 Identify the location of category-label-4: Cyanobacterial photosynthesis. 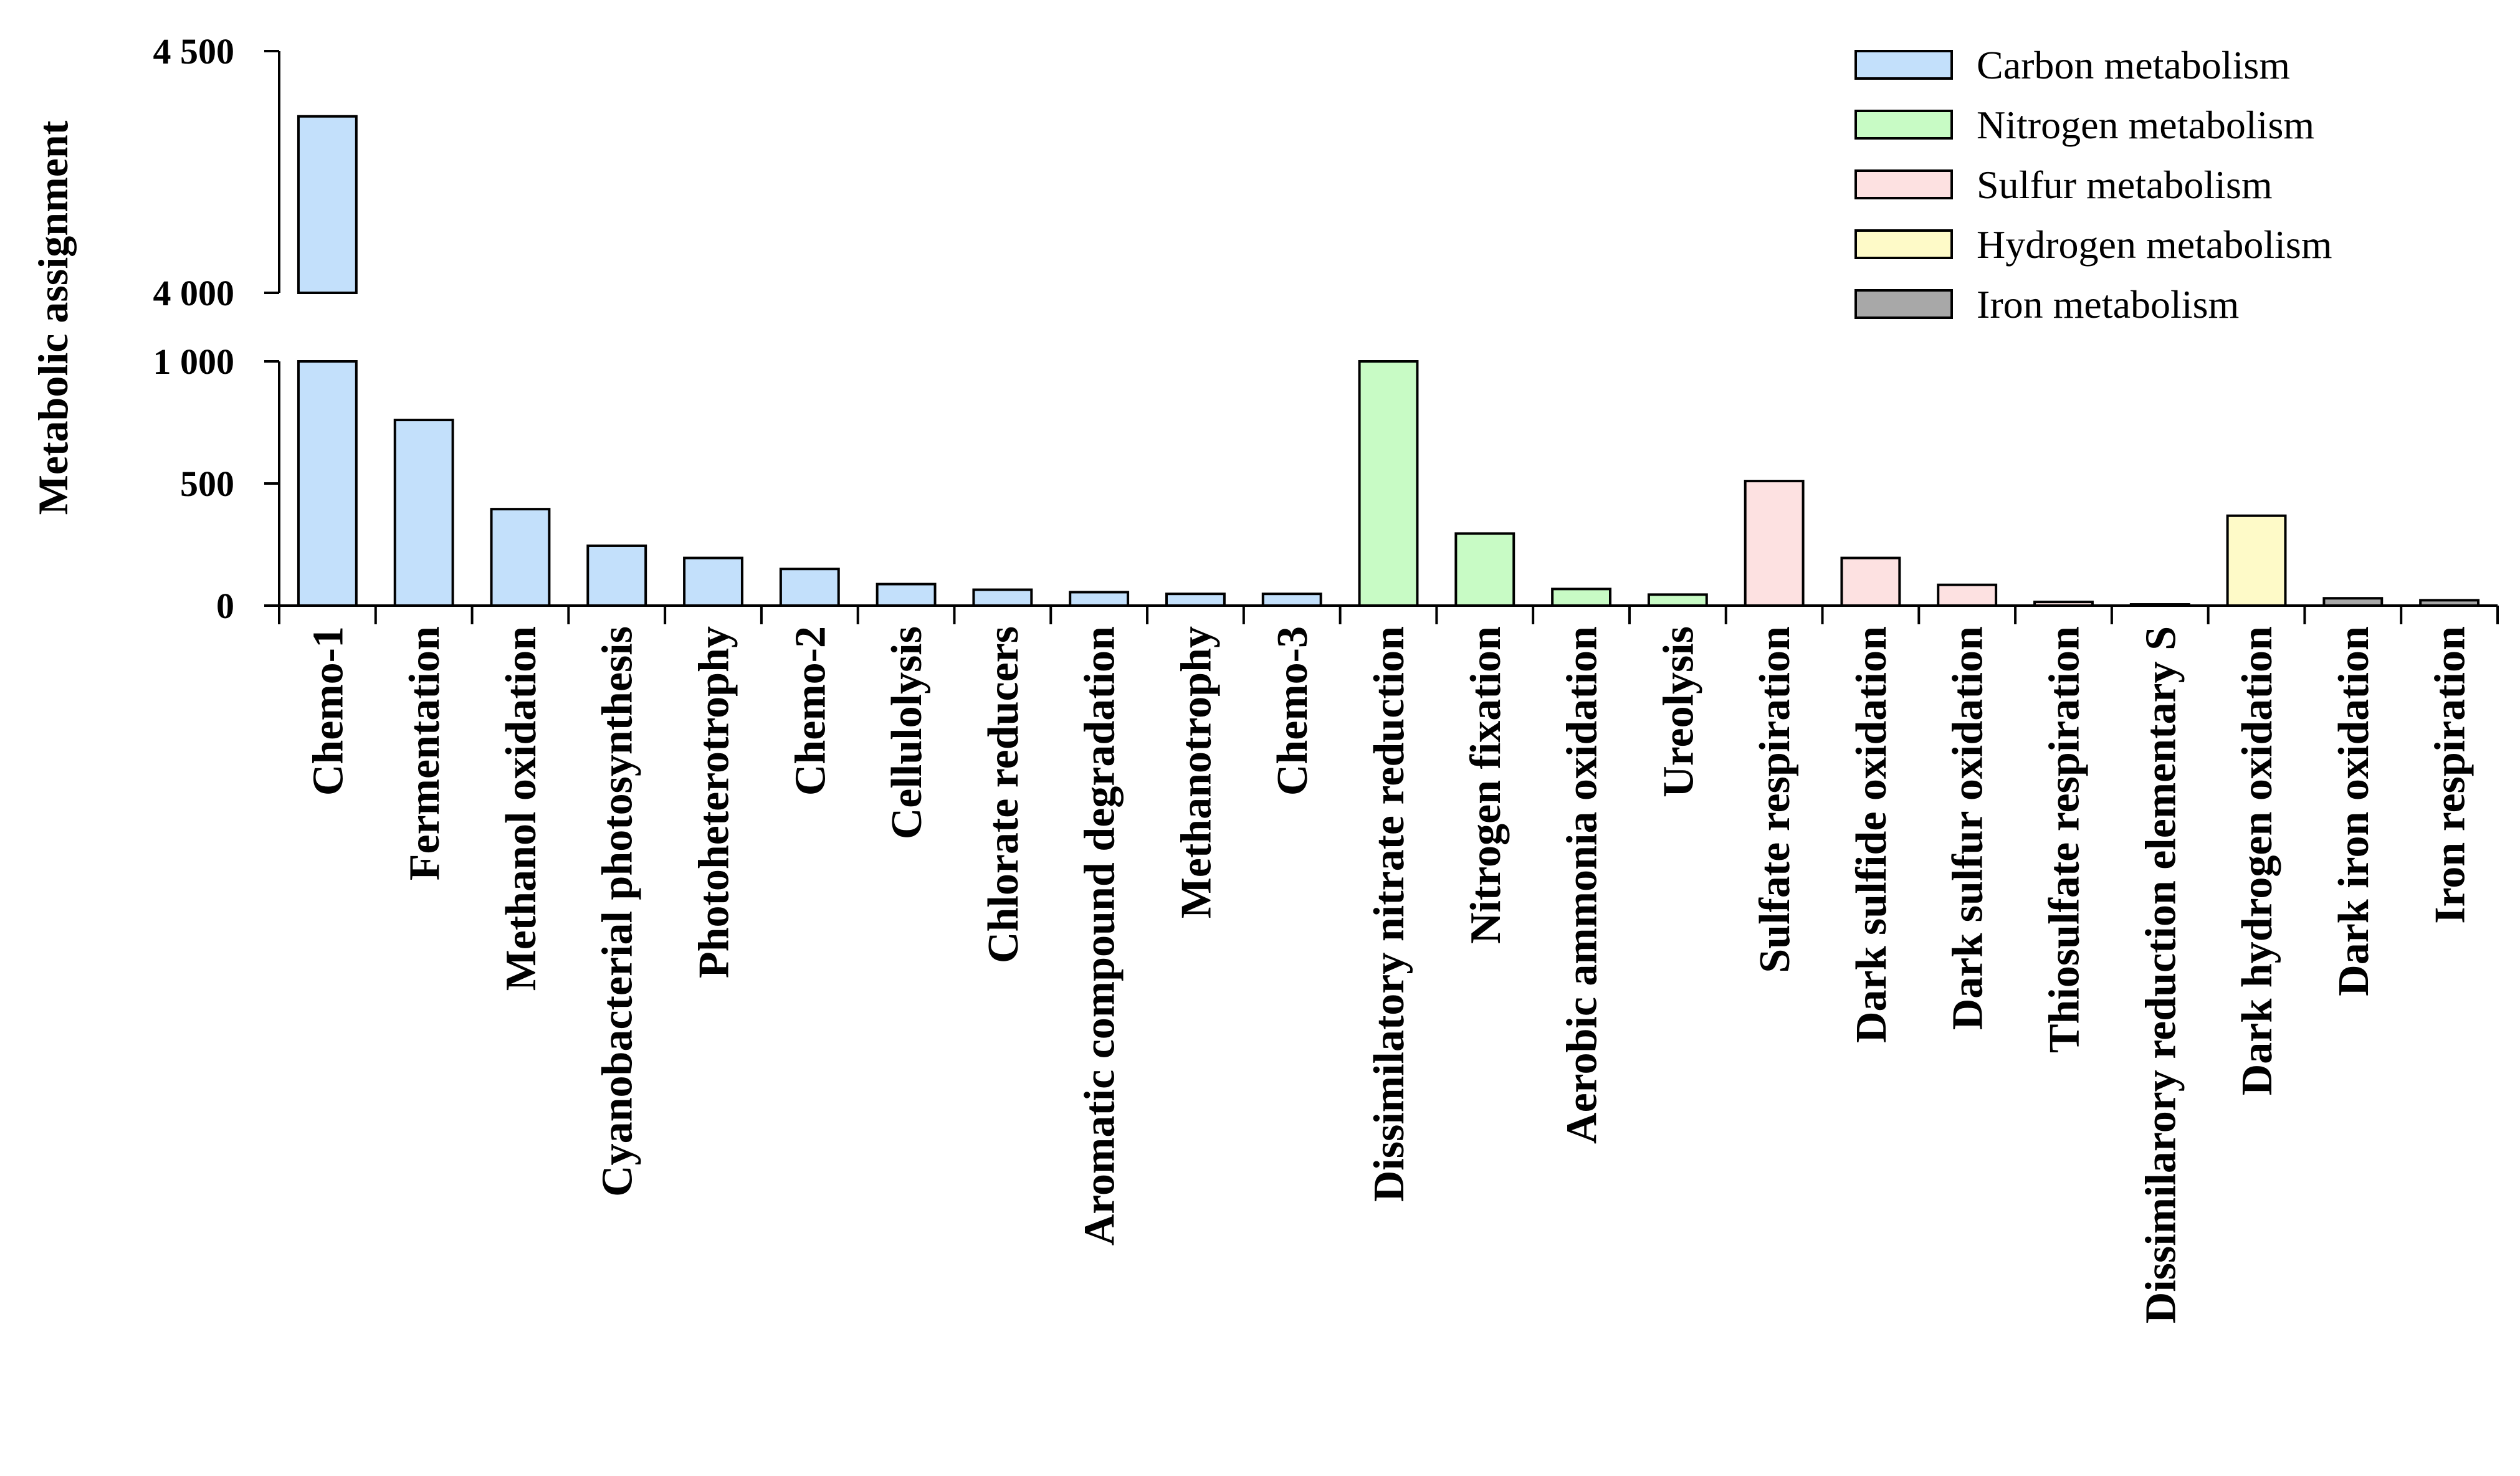
(618, 911).